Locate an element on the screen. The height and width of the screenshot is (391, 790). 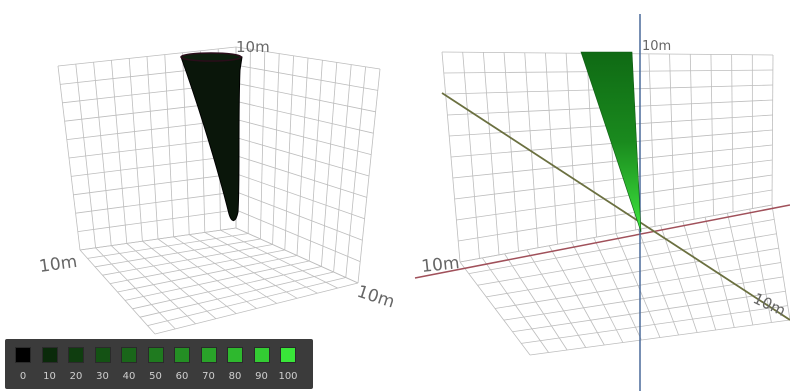
right-label-top: 10m is located at coordinates (656, 46).